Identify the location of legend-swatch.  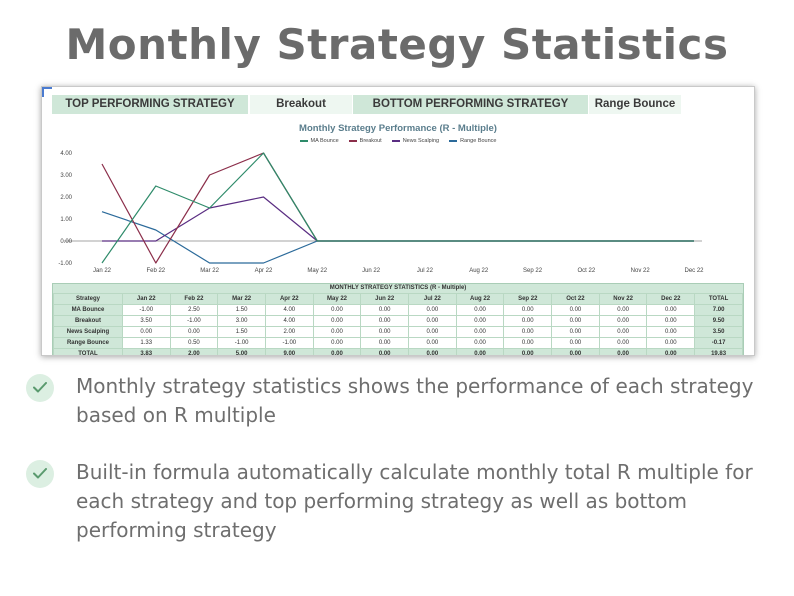
(453, 141).